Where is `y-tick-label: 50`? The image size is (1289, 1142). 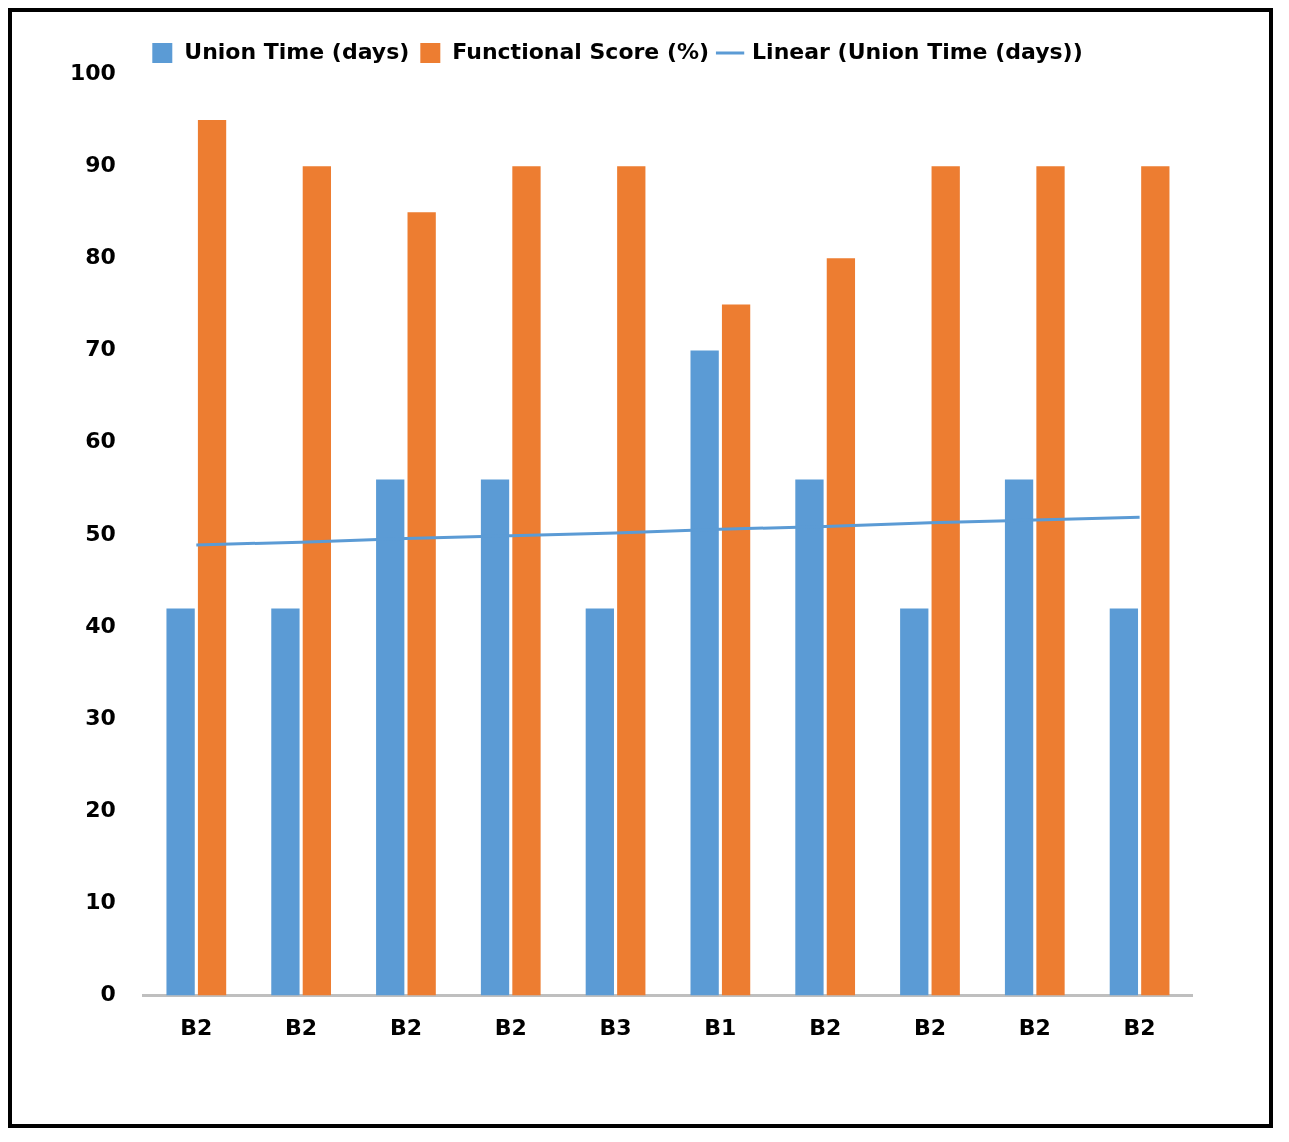
y-tick-label: 50 is located at coordinates (100, 533).